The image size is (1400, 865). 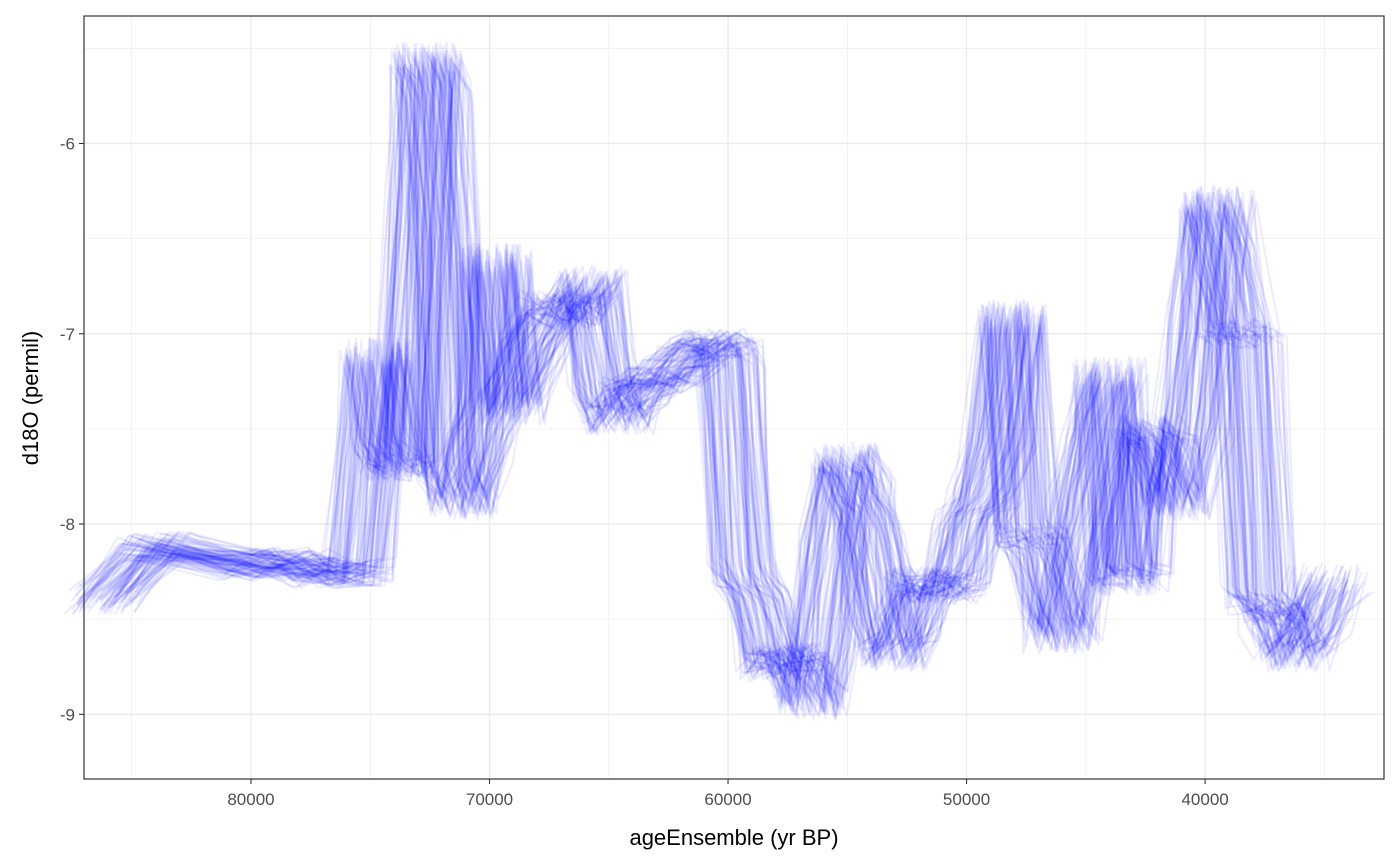 What do you see at coordinates (727, 799) in the screenshot?
I see `x-tick-label: 60000` at bounding box center [727, 799].